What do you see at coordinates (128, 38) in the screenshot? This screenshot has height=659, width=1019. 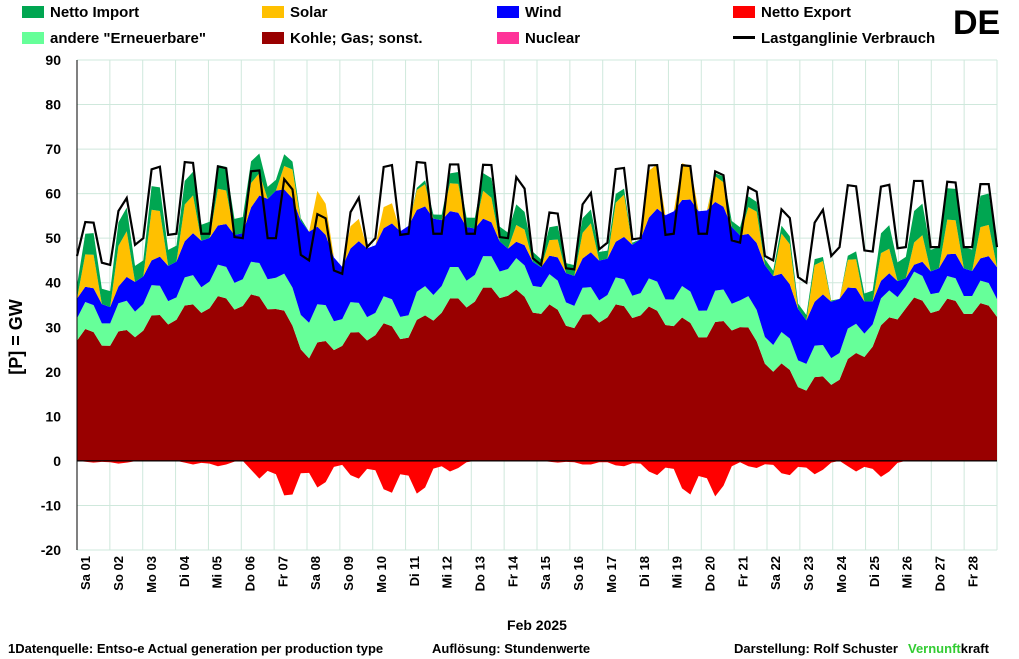 I see `legend-label: andere "Erneuerbare"` at bounding box center [128, 38].